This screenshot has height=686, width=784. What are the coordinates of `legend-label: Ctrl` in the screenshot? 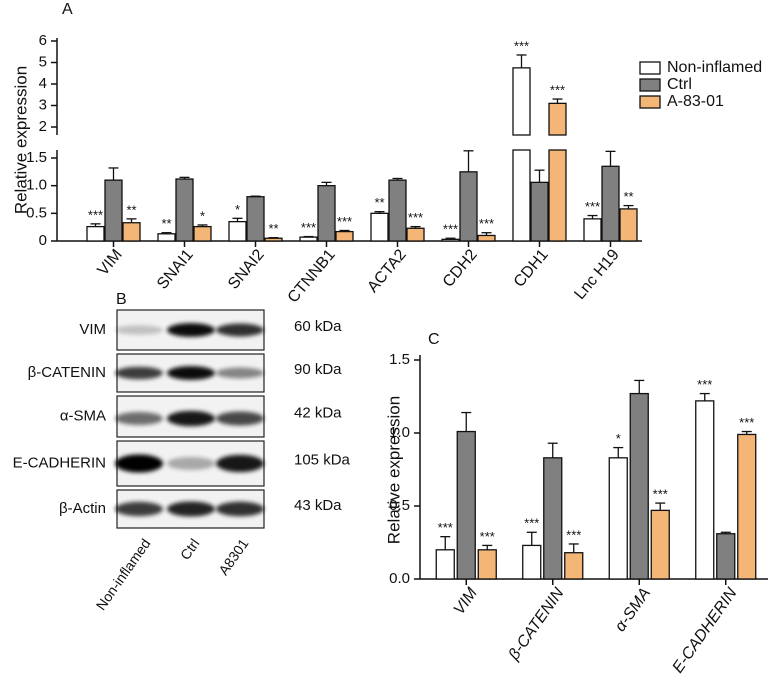 It's located at (679, 84).